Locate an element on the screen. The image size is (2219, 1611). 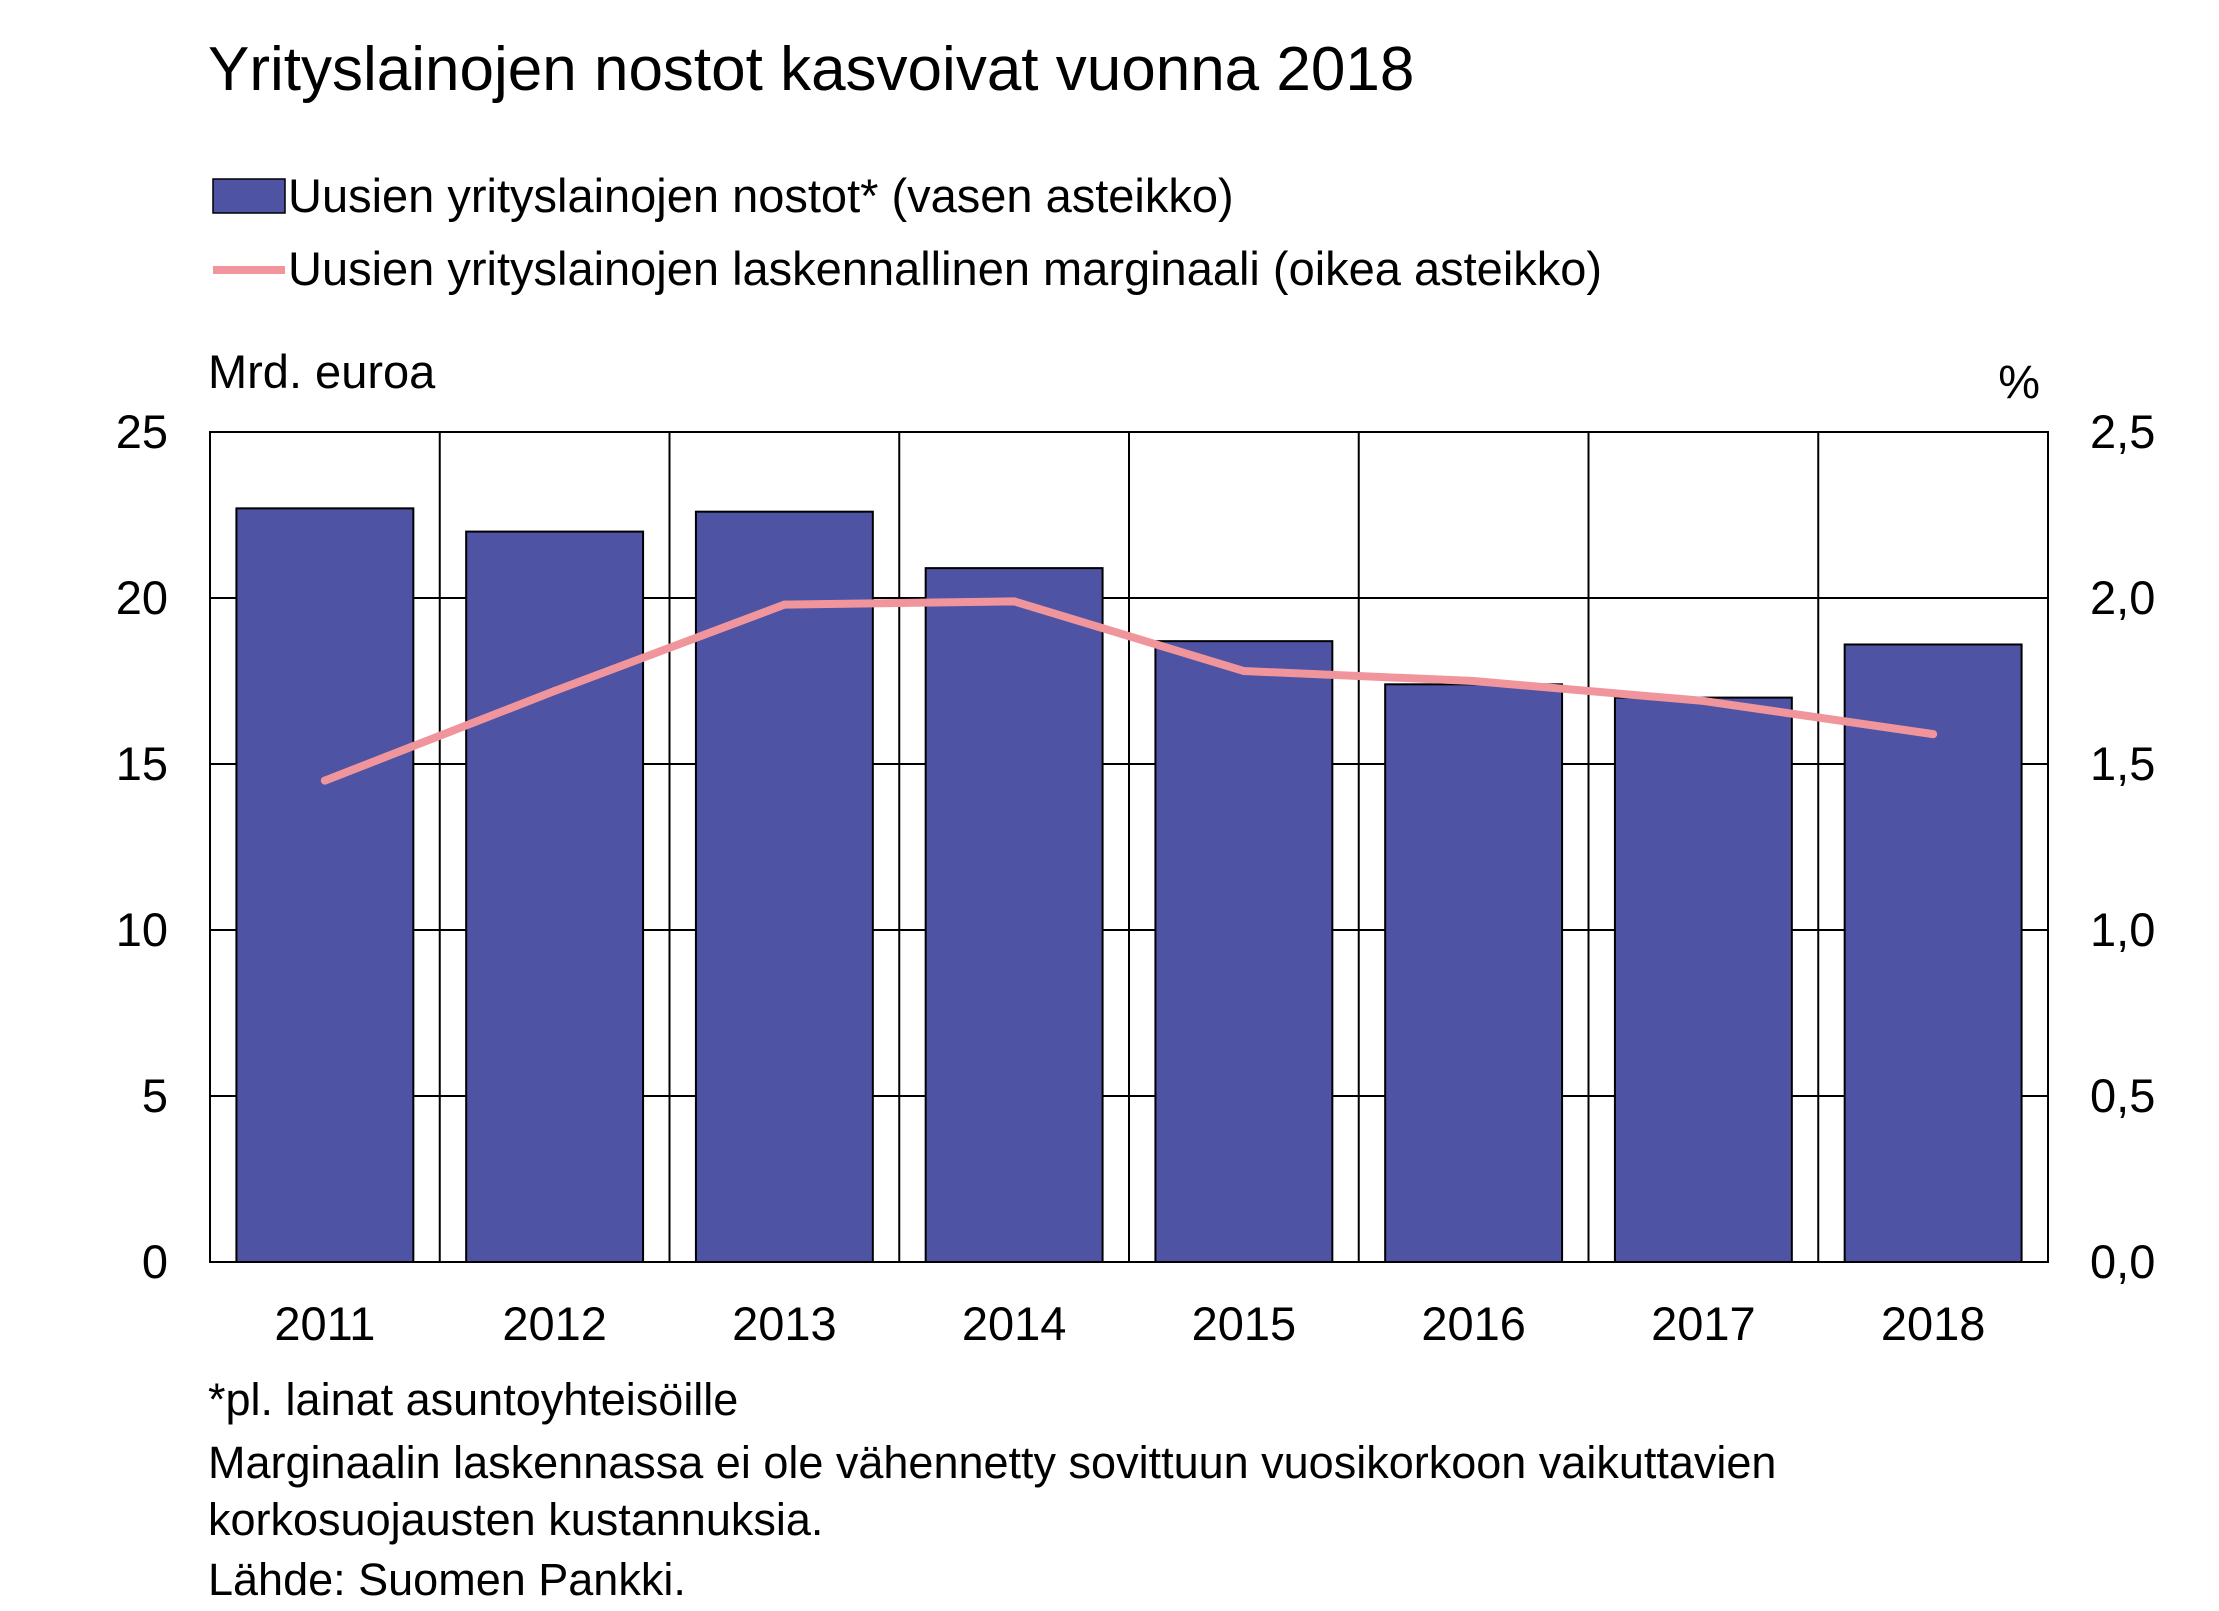
right-tick-label: 0,5 is located at coordinates (2122, 1095).